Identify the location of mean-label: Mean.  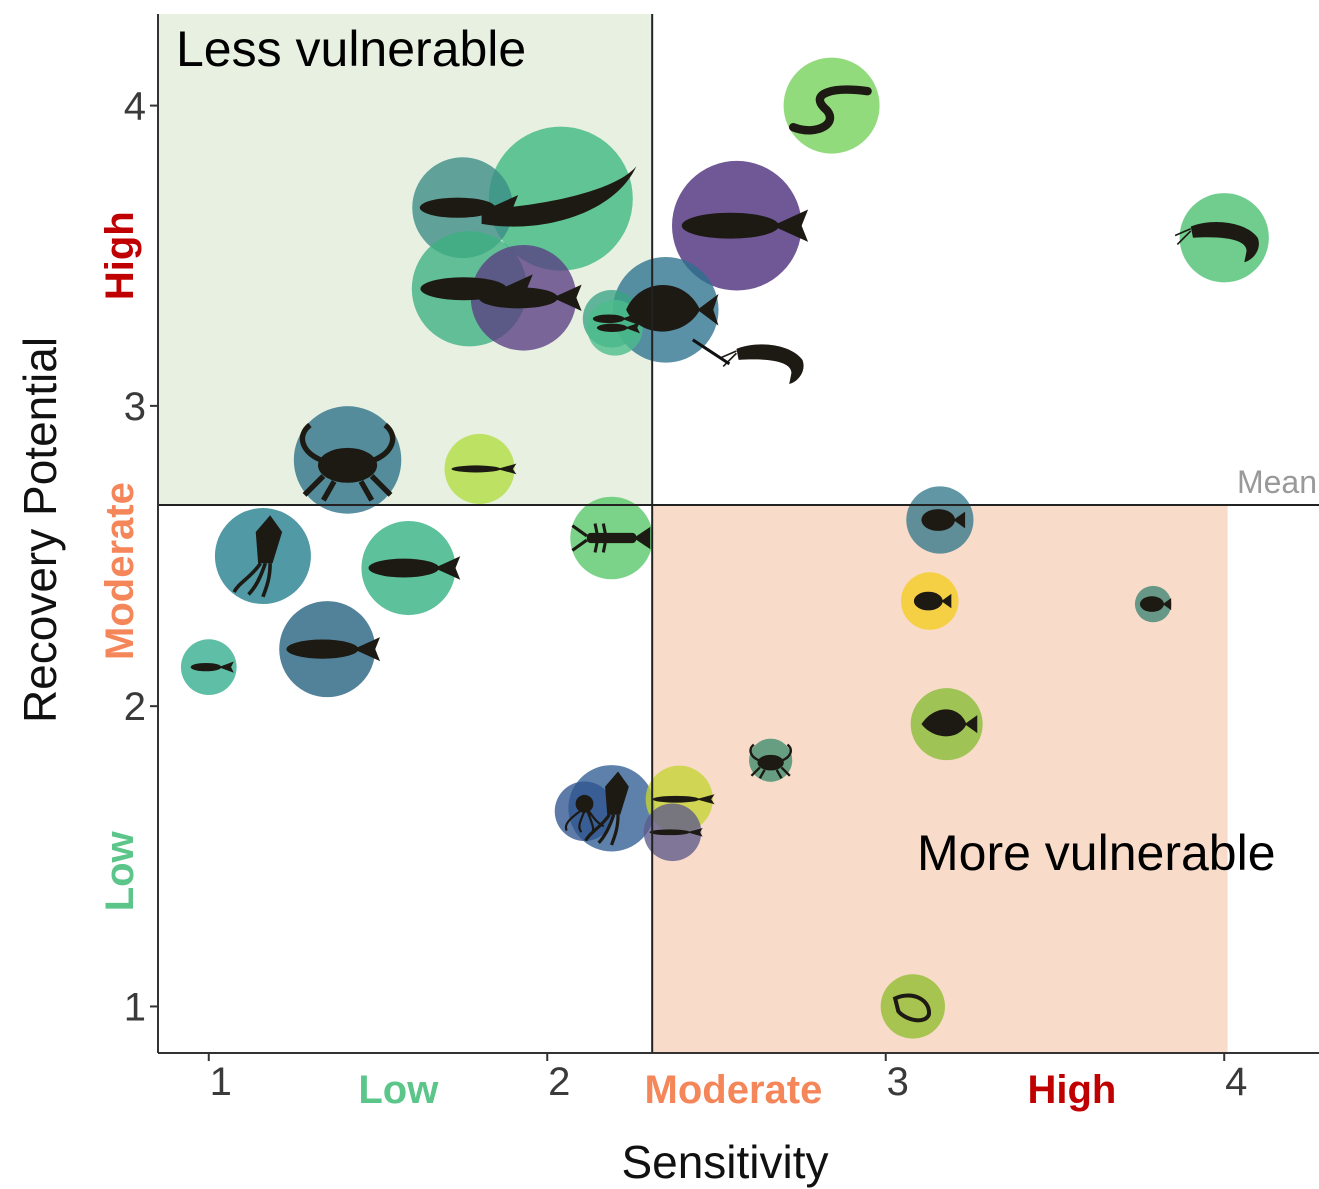
(1277, 482).